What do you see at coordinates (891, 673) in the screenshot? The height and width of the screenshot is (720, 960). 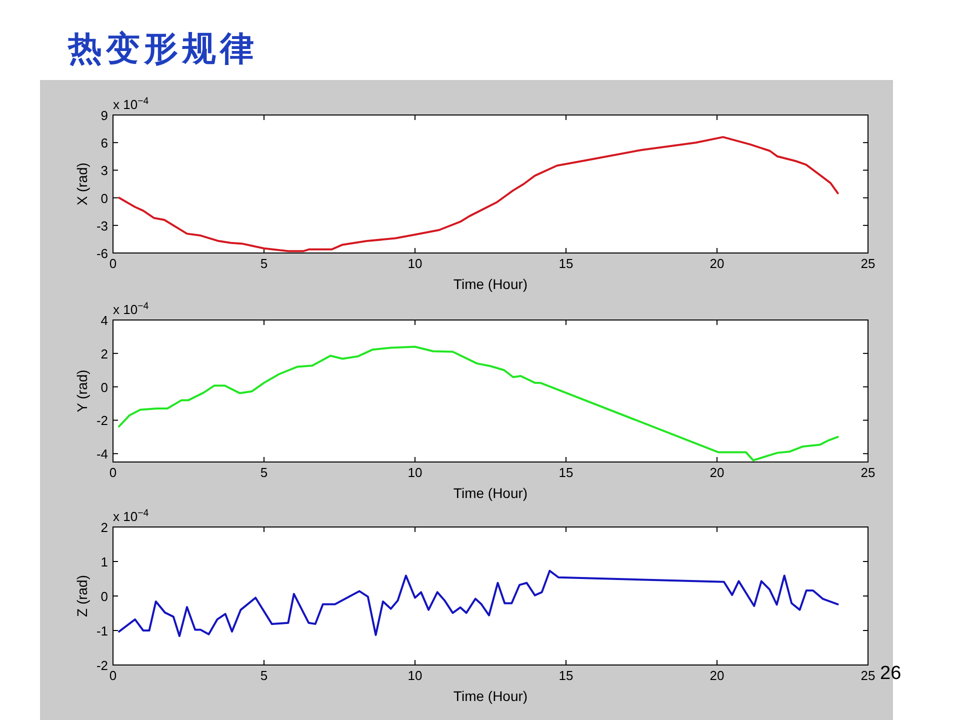 I see `text: 26` at bounding box center [891, 673].